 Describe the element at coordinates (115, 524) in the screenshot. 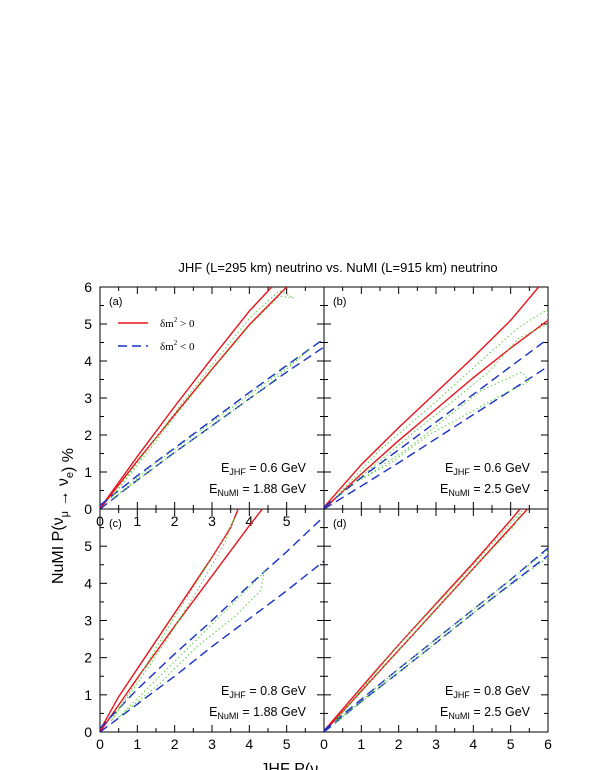

I see `panel-tag: (c)` at that location.